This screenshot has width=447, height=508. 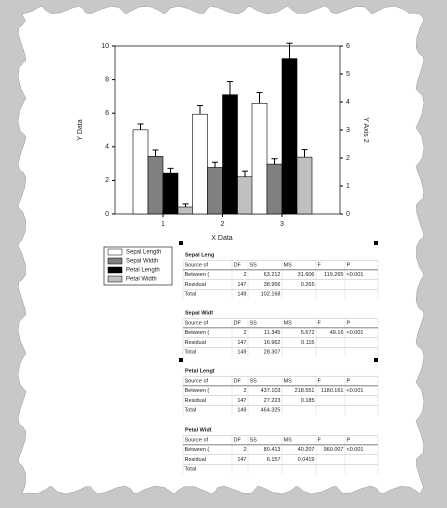 What do you see at coordinates (282, 224) in the screenshot?
I see `x-tick-label: 3` at bounding box center [282, 224].